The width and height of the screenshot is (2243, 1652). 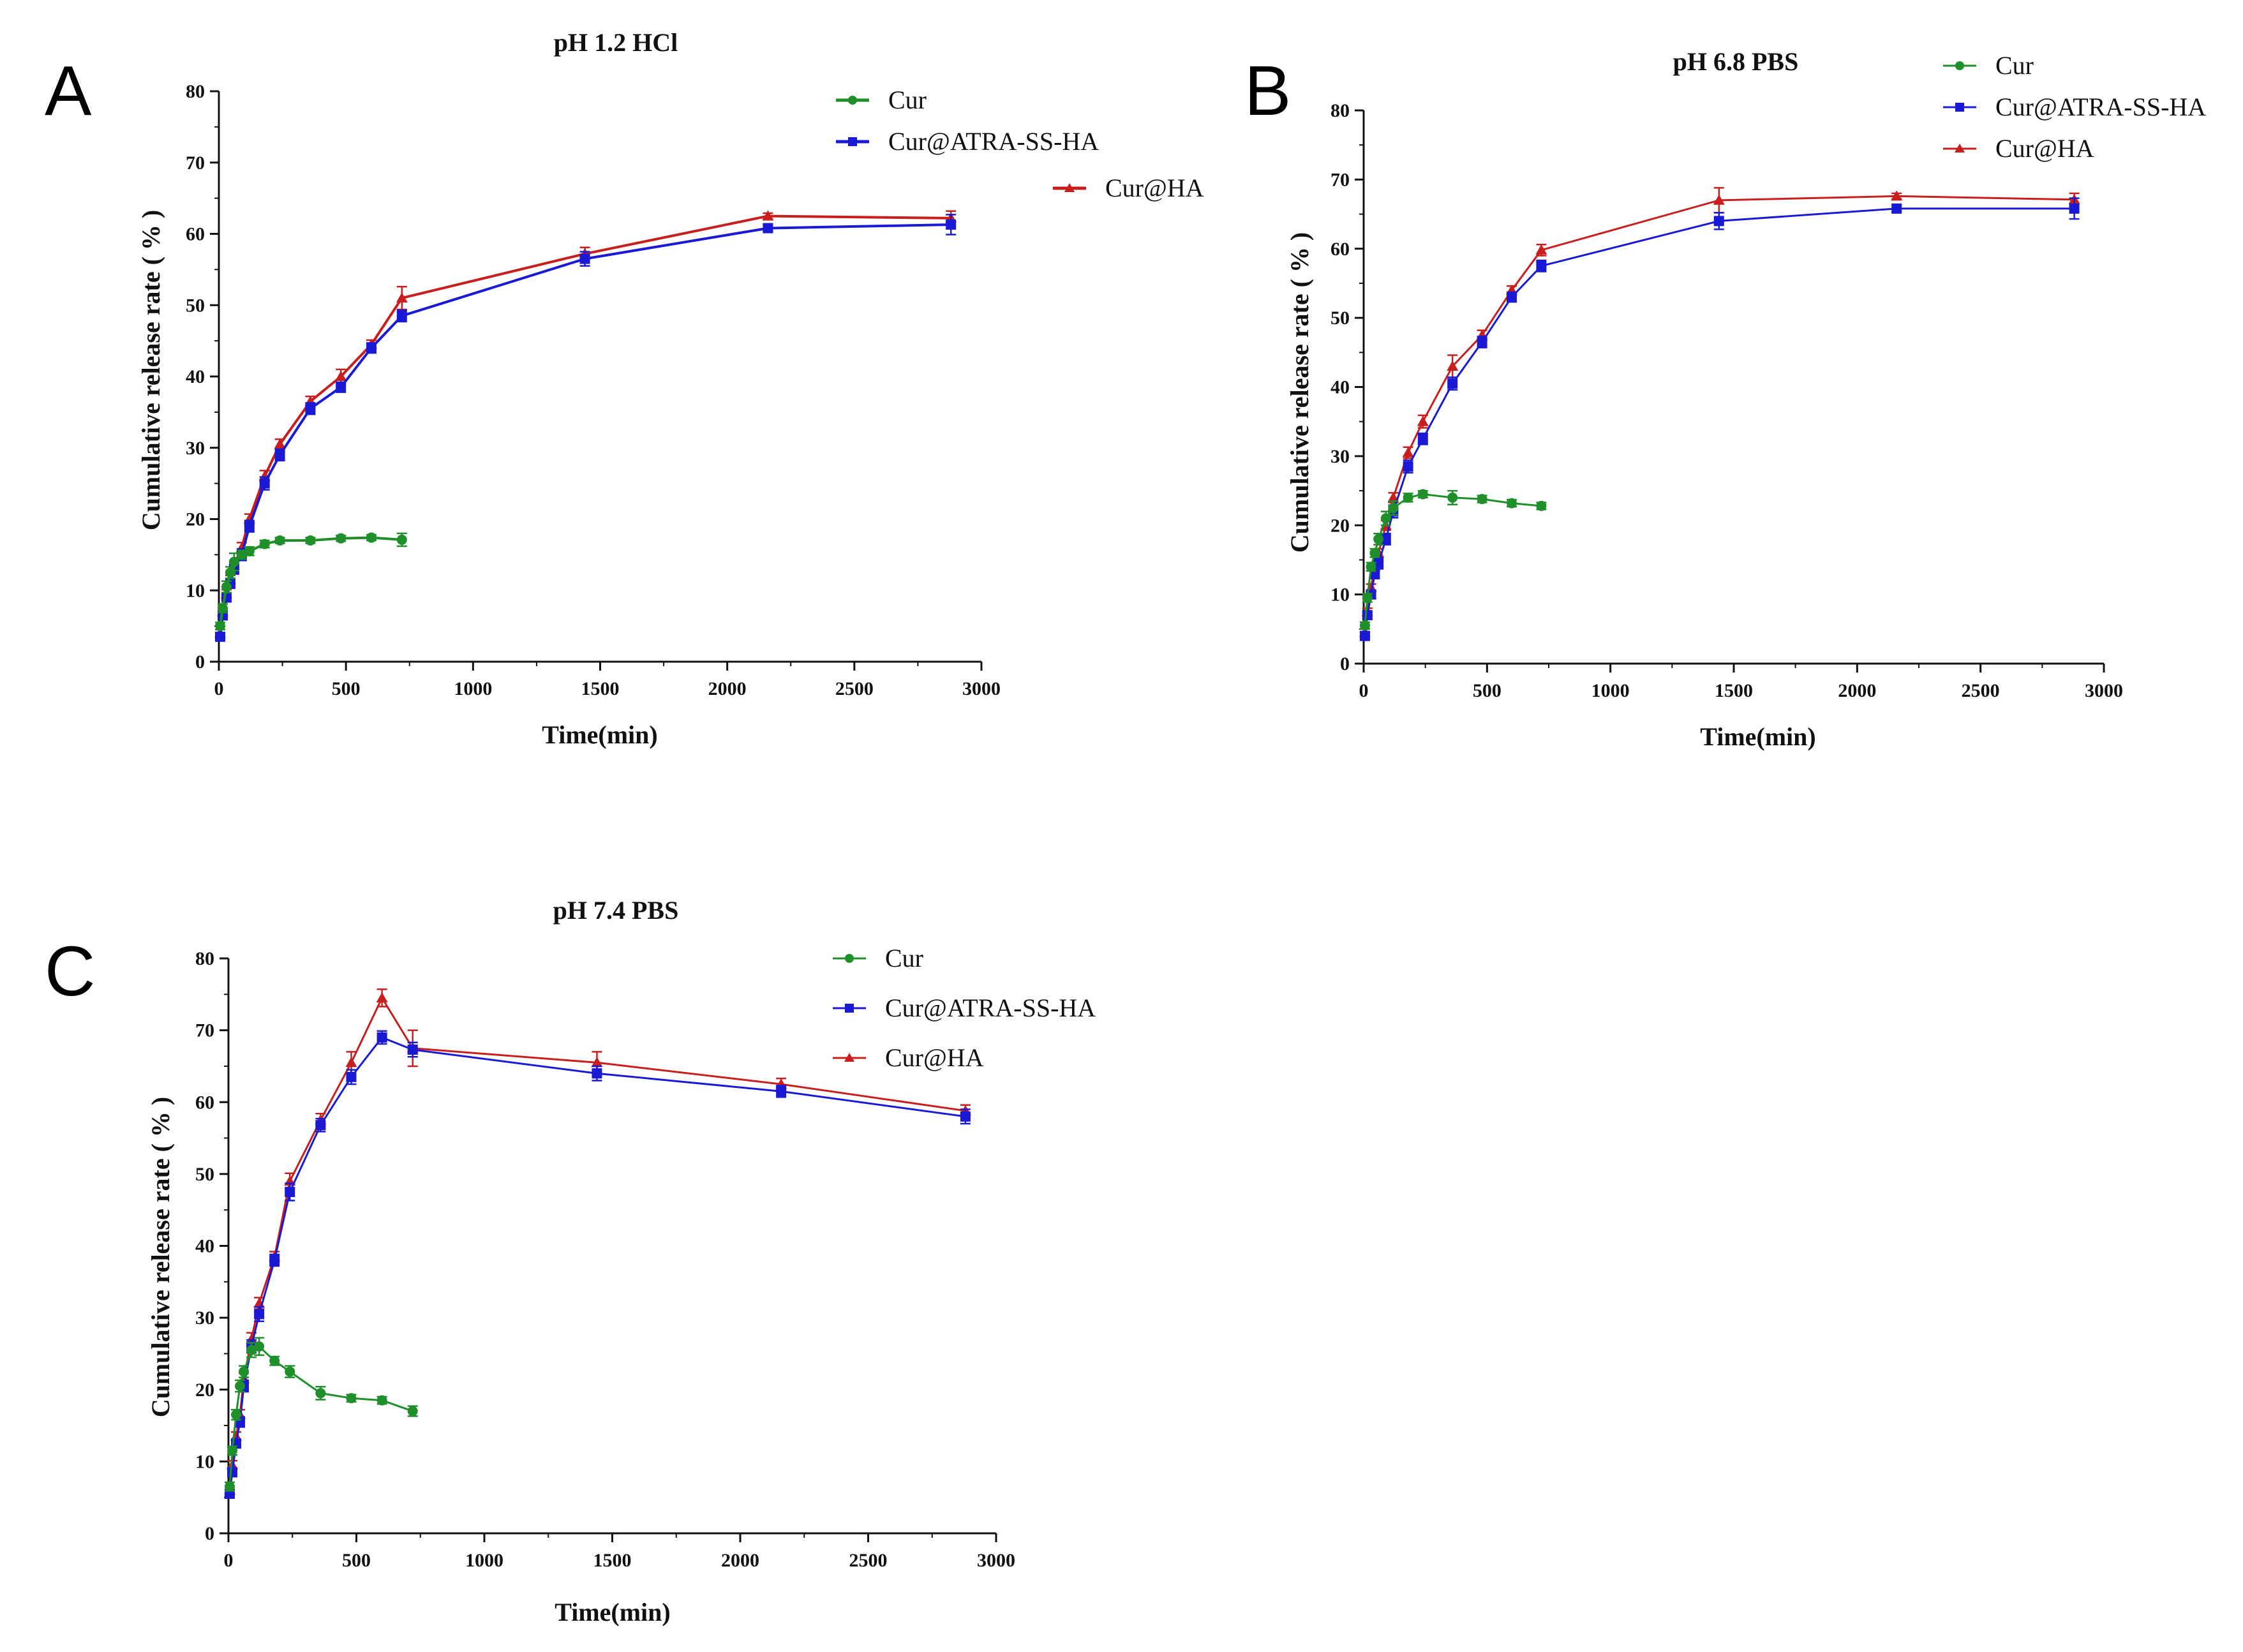 What do you see at coordinates (852, 101) in the screenshot?
I see `legend-marker-cur` at bounding box center [852, 101].